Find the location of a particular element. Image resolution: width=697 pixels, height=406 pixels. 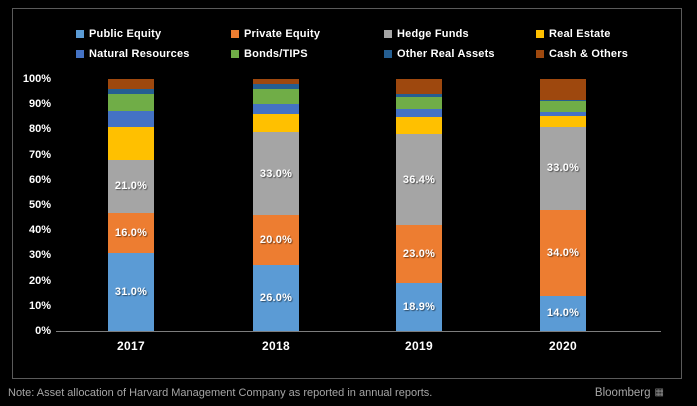

bar-segment-value-label-public-equity-2018: 26.0% is located at coordinates (276, 298).